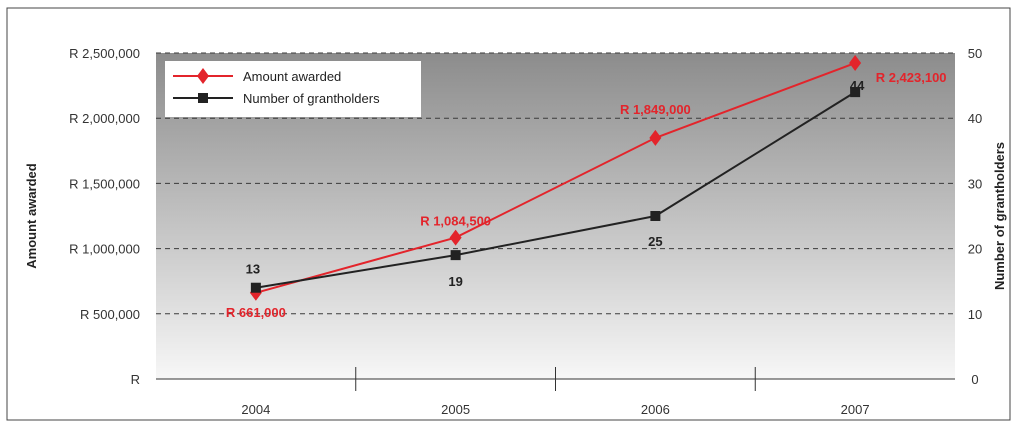  I want to click on data-label: R 1,849,000, so click(655, 109).